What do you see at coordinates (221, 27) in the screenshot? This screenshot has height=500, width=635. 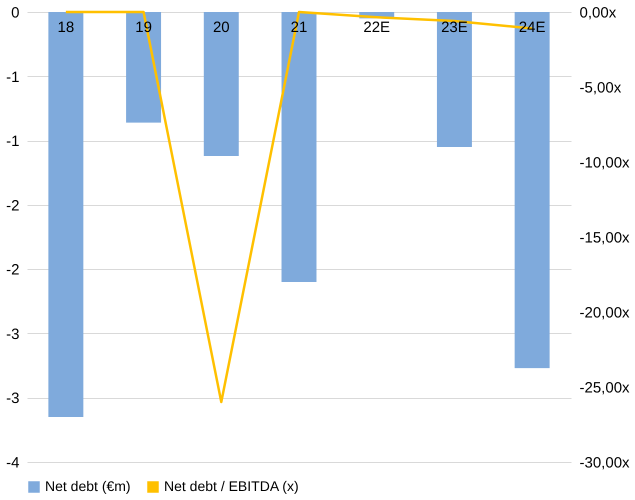 I see `x-tick-label: 20` at bounding box center [221, 27].